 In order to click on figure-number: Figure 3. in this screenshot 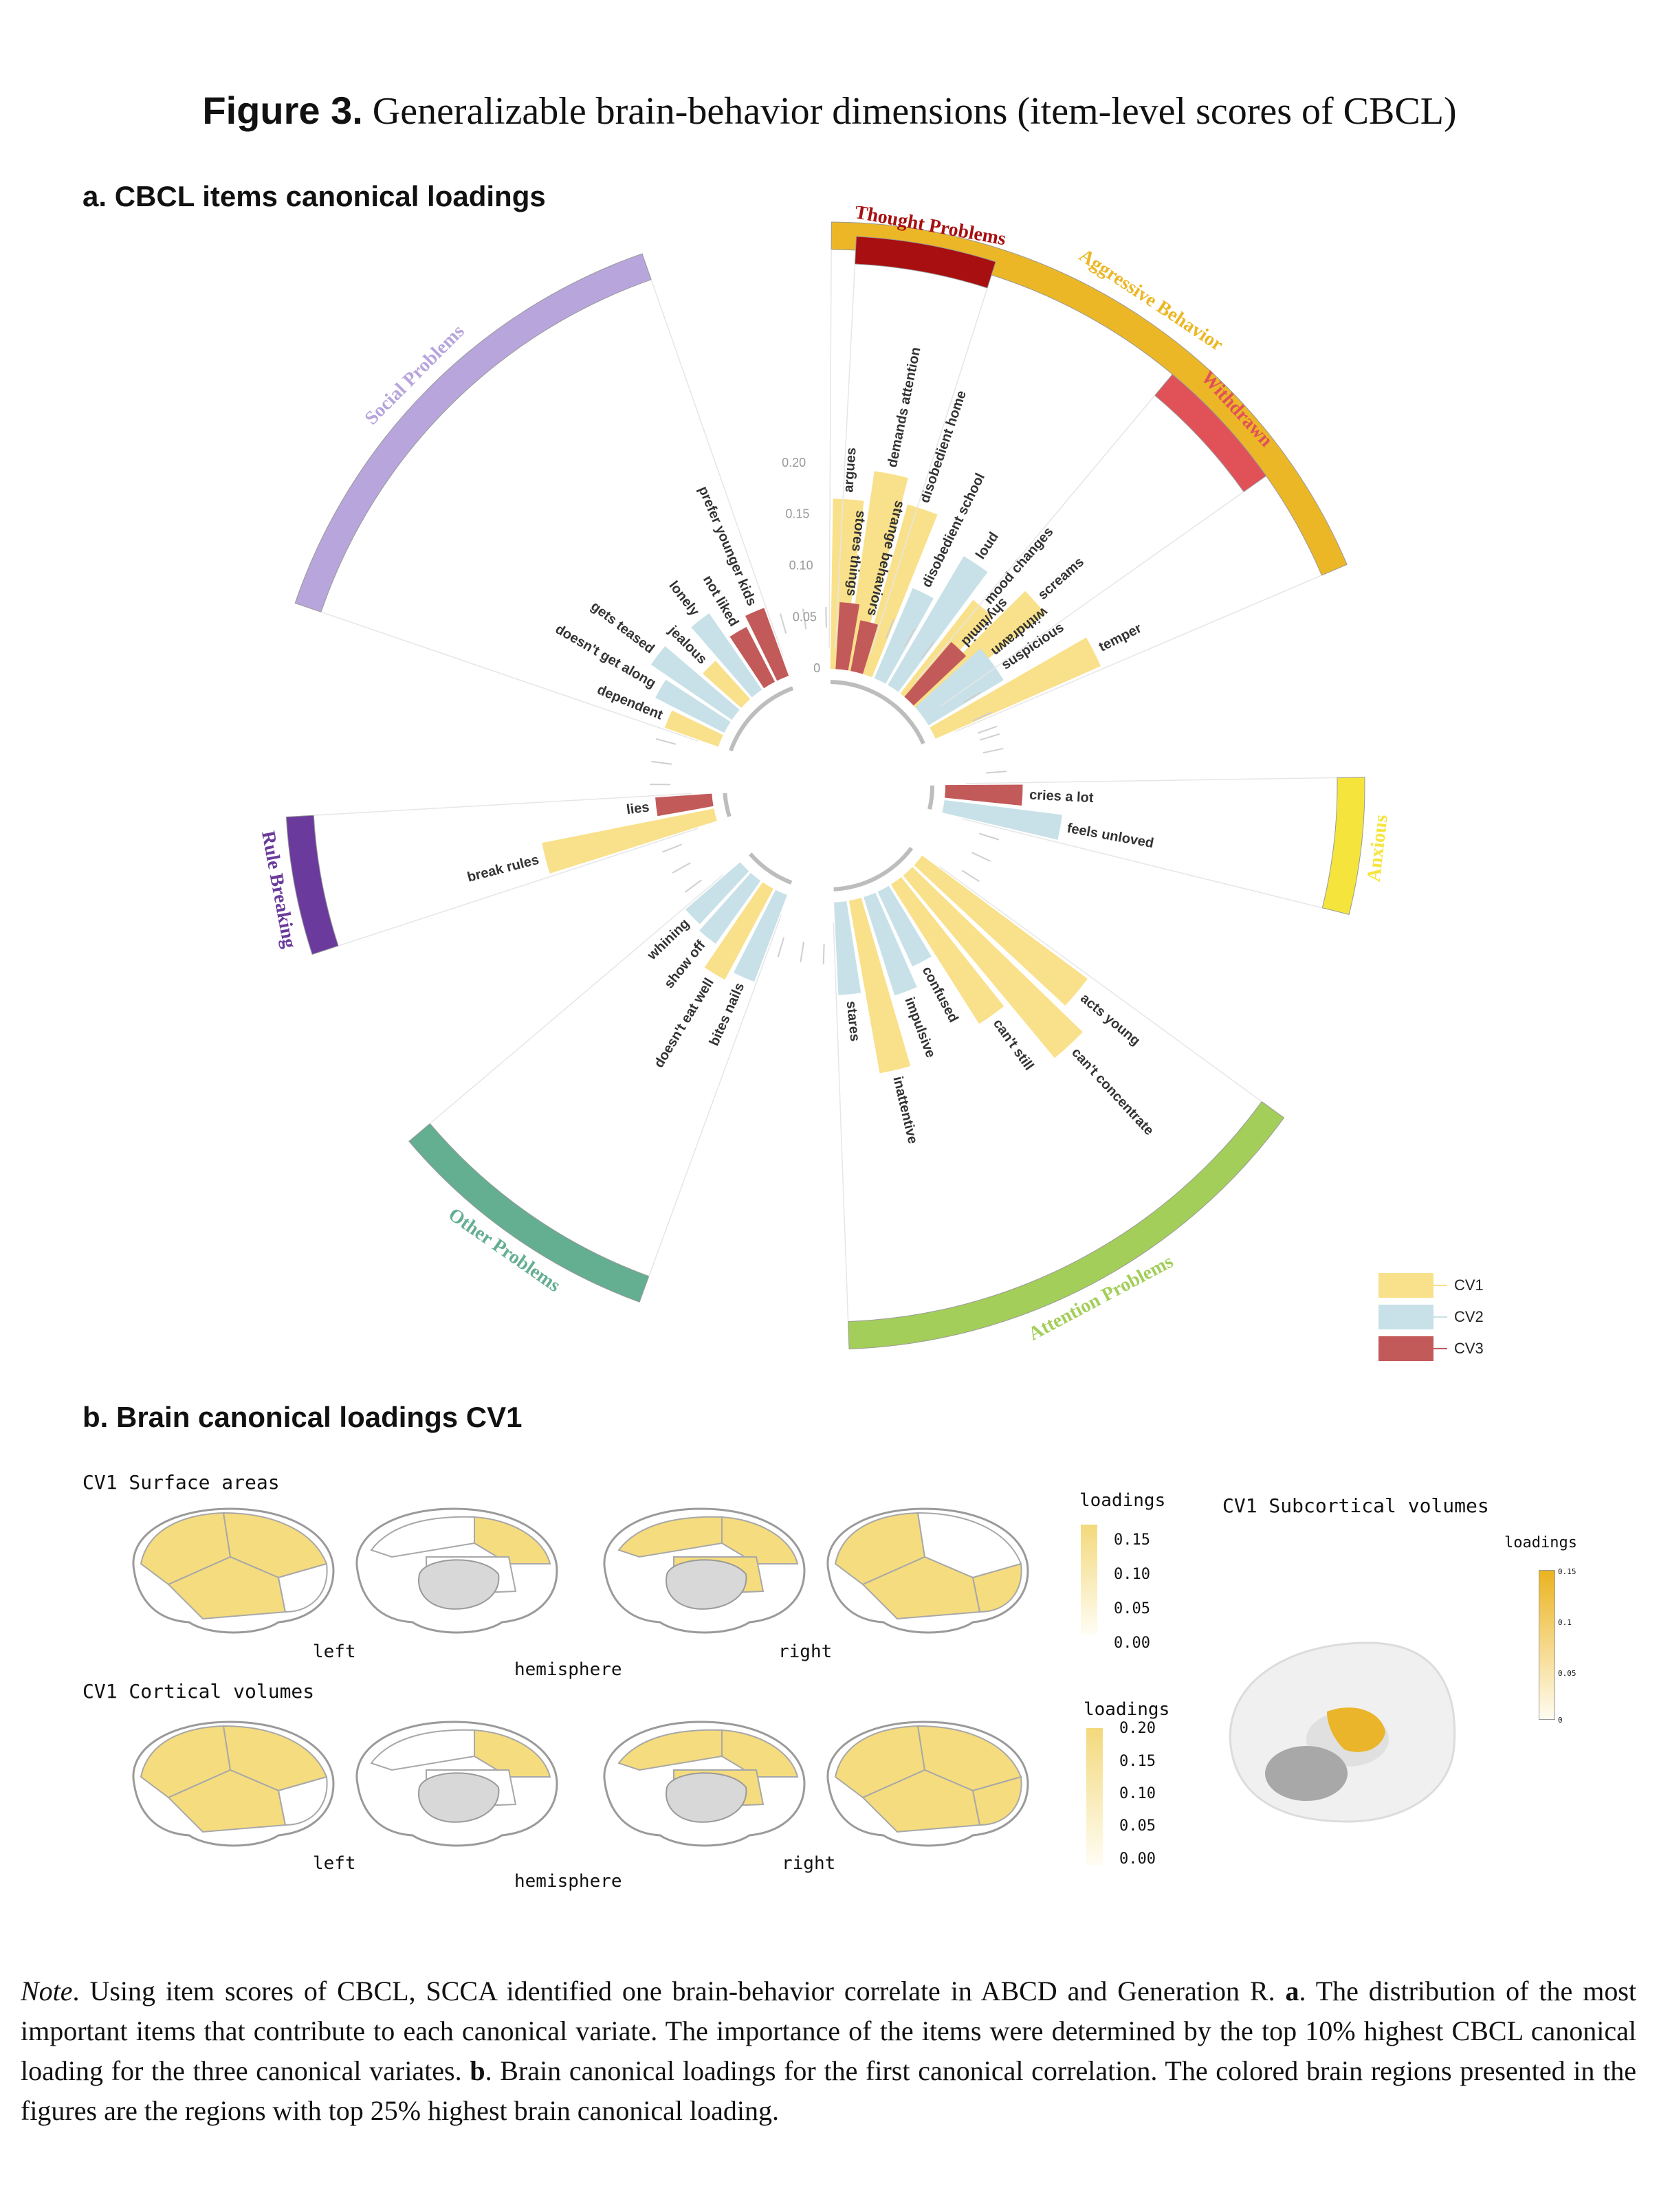, I will do `click(282, 110)`.